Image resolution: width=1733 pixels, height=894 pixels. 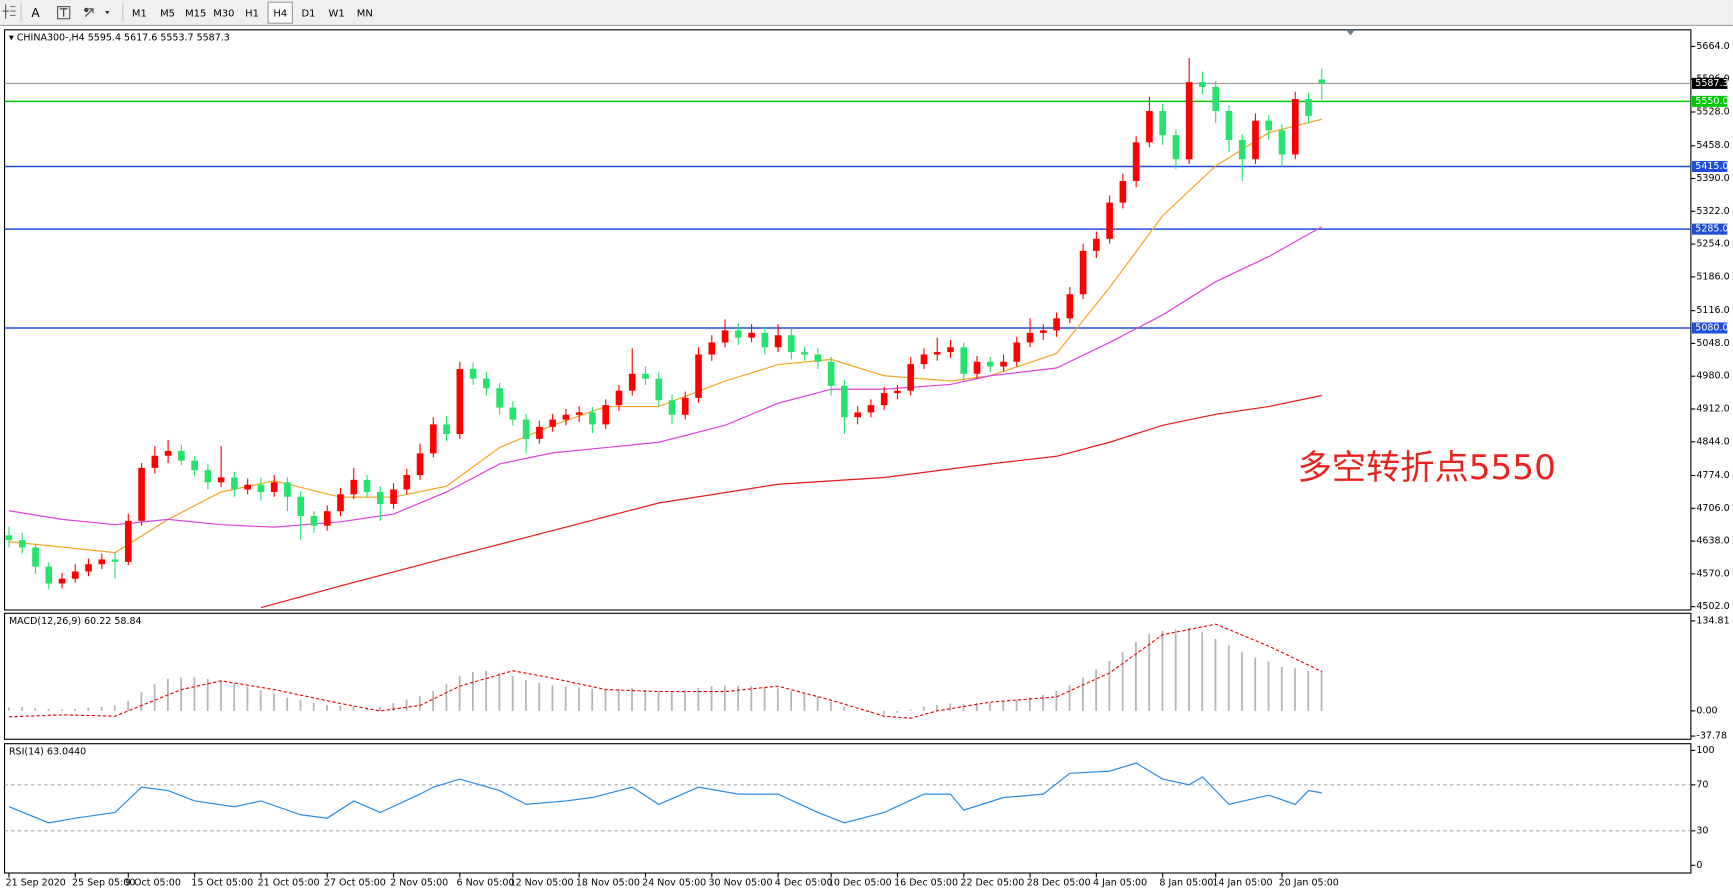 What do you see at coordinates (1712, 145) in the screenshot?
I see `y-tick-label: 5458.0` at bounding box center [1712, 145].